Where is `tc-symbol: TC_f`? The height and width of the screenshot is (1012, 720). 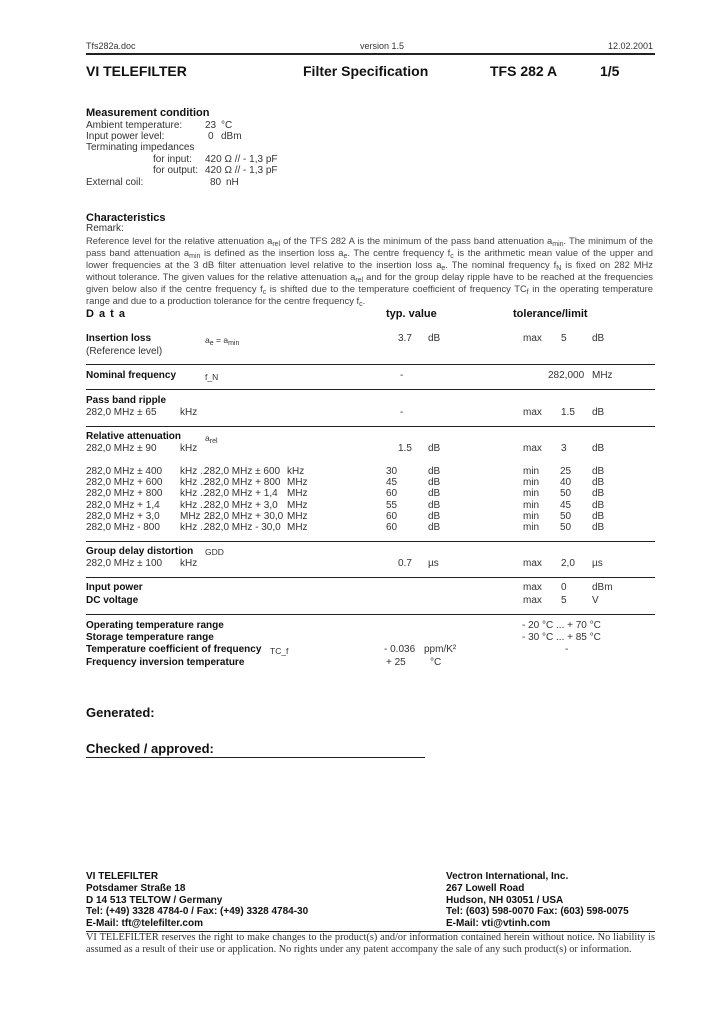 tc-symbol: TC_f is located at coordinates (279, 651).